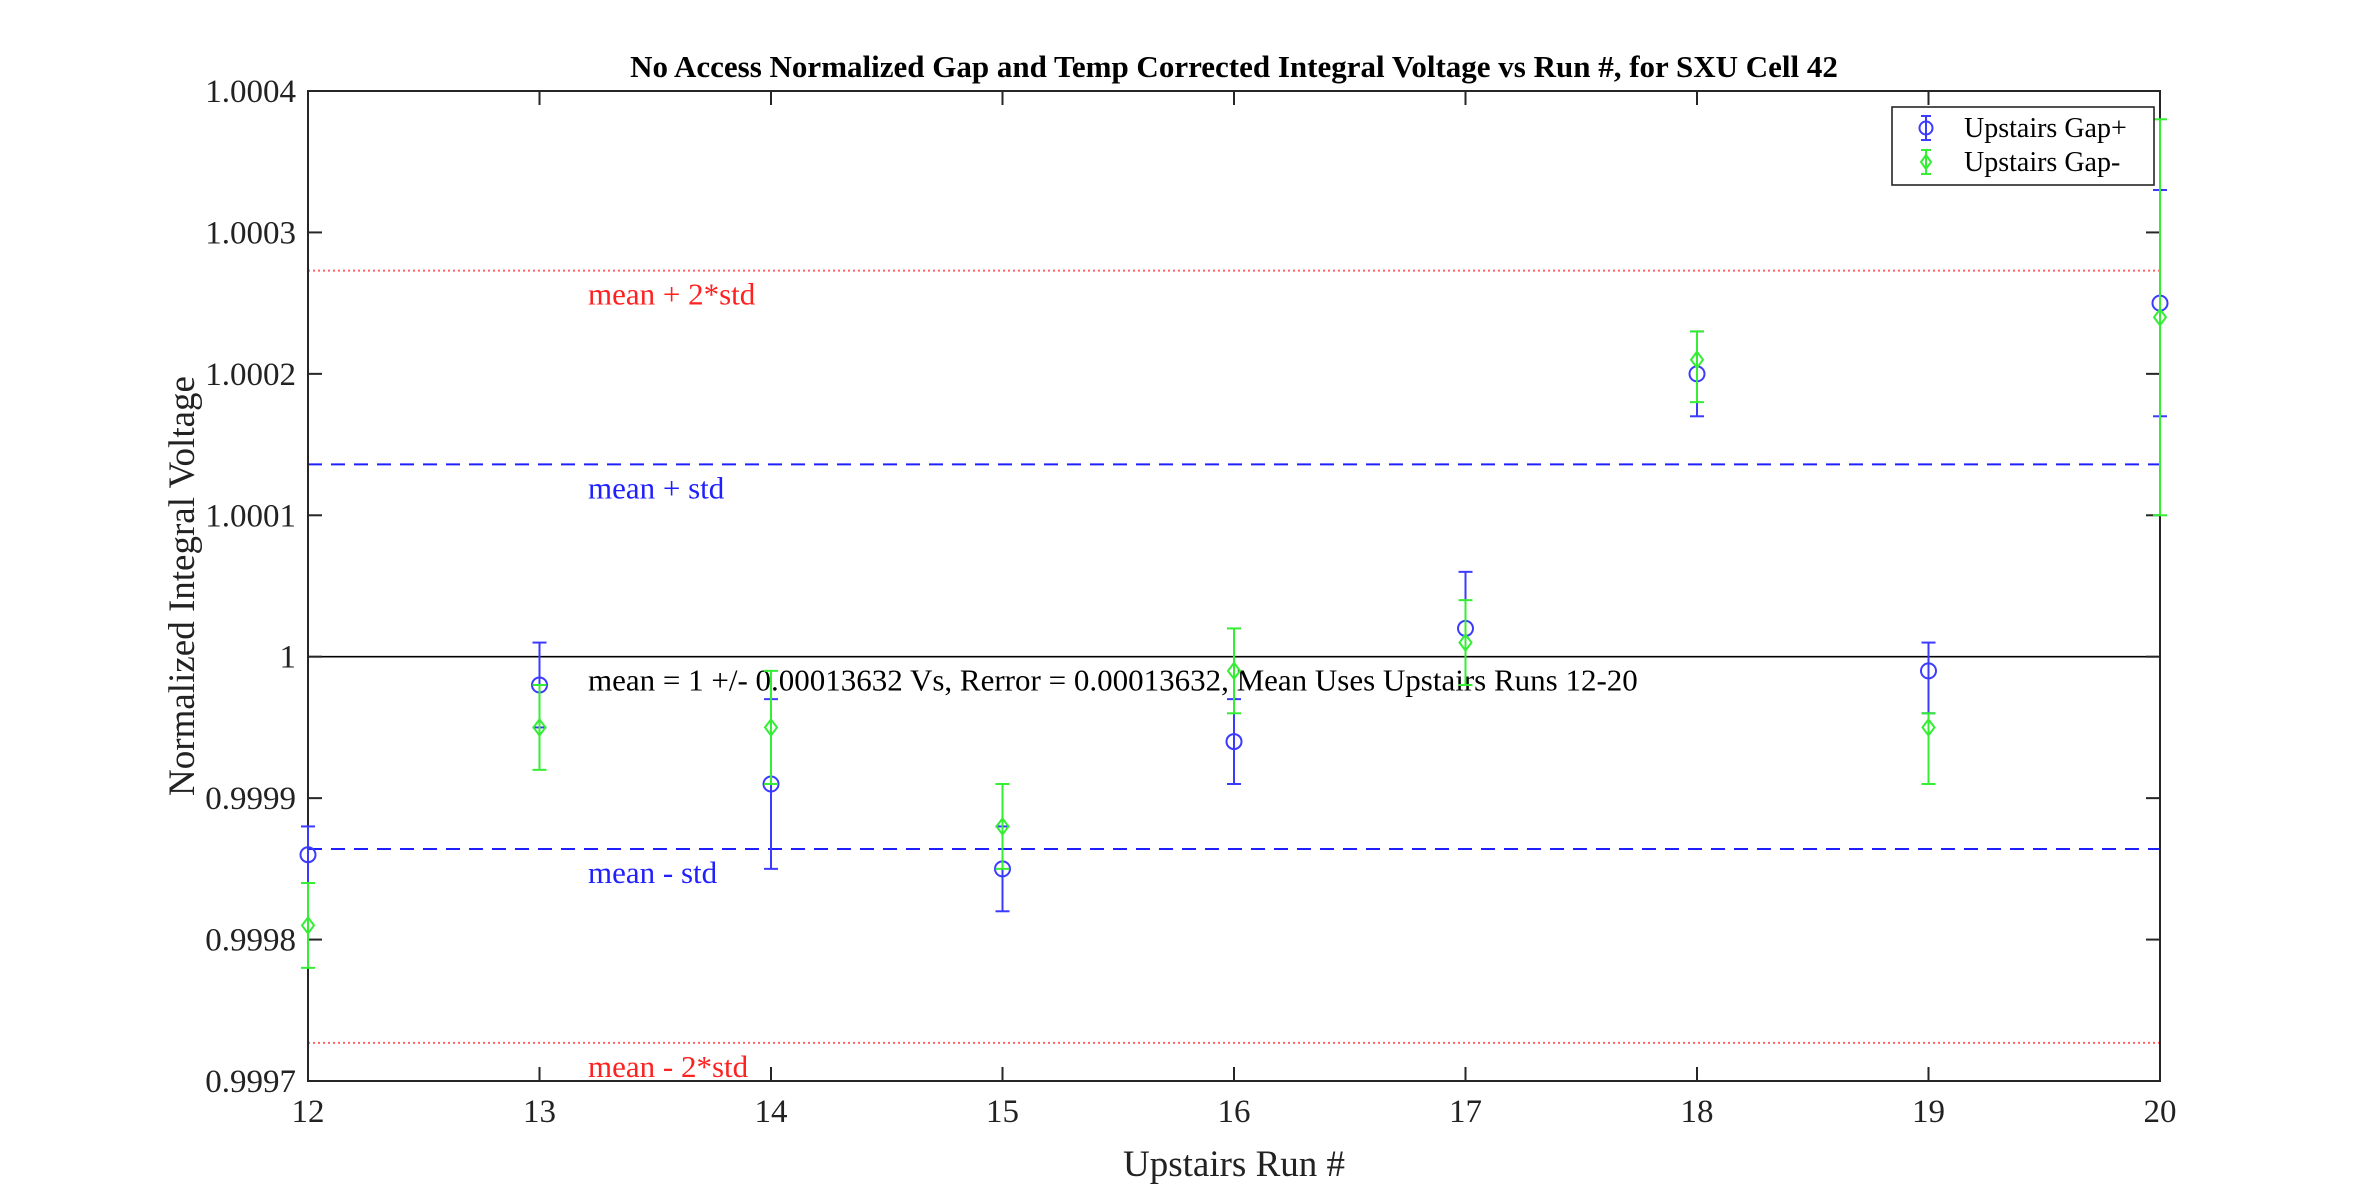 The image size is (2356, 1199). Describe the element at coordinates (250, 799) in the screenshot. I see `y-tick-label: 0.9999` at that location.